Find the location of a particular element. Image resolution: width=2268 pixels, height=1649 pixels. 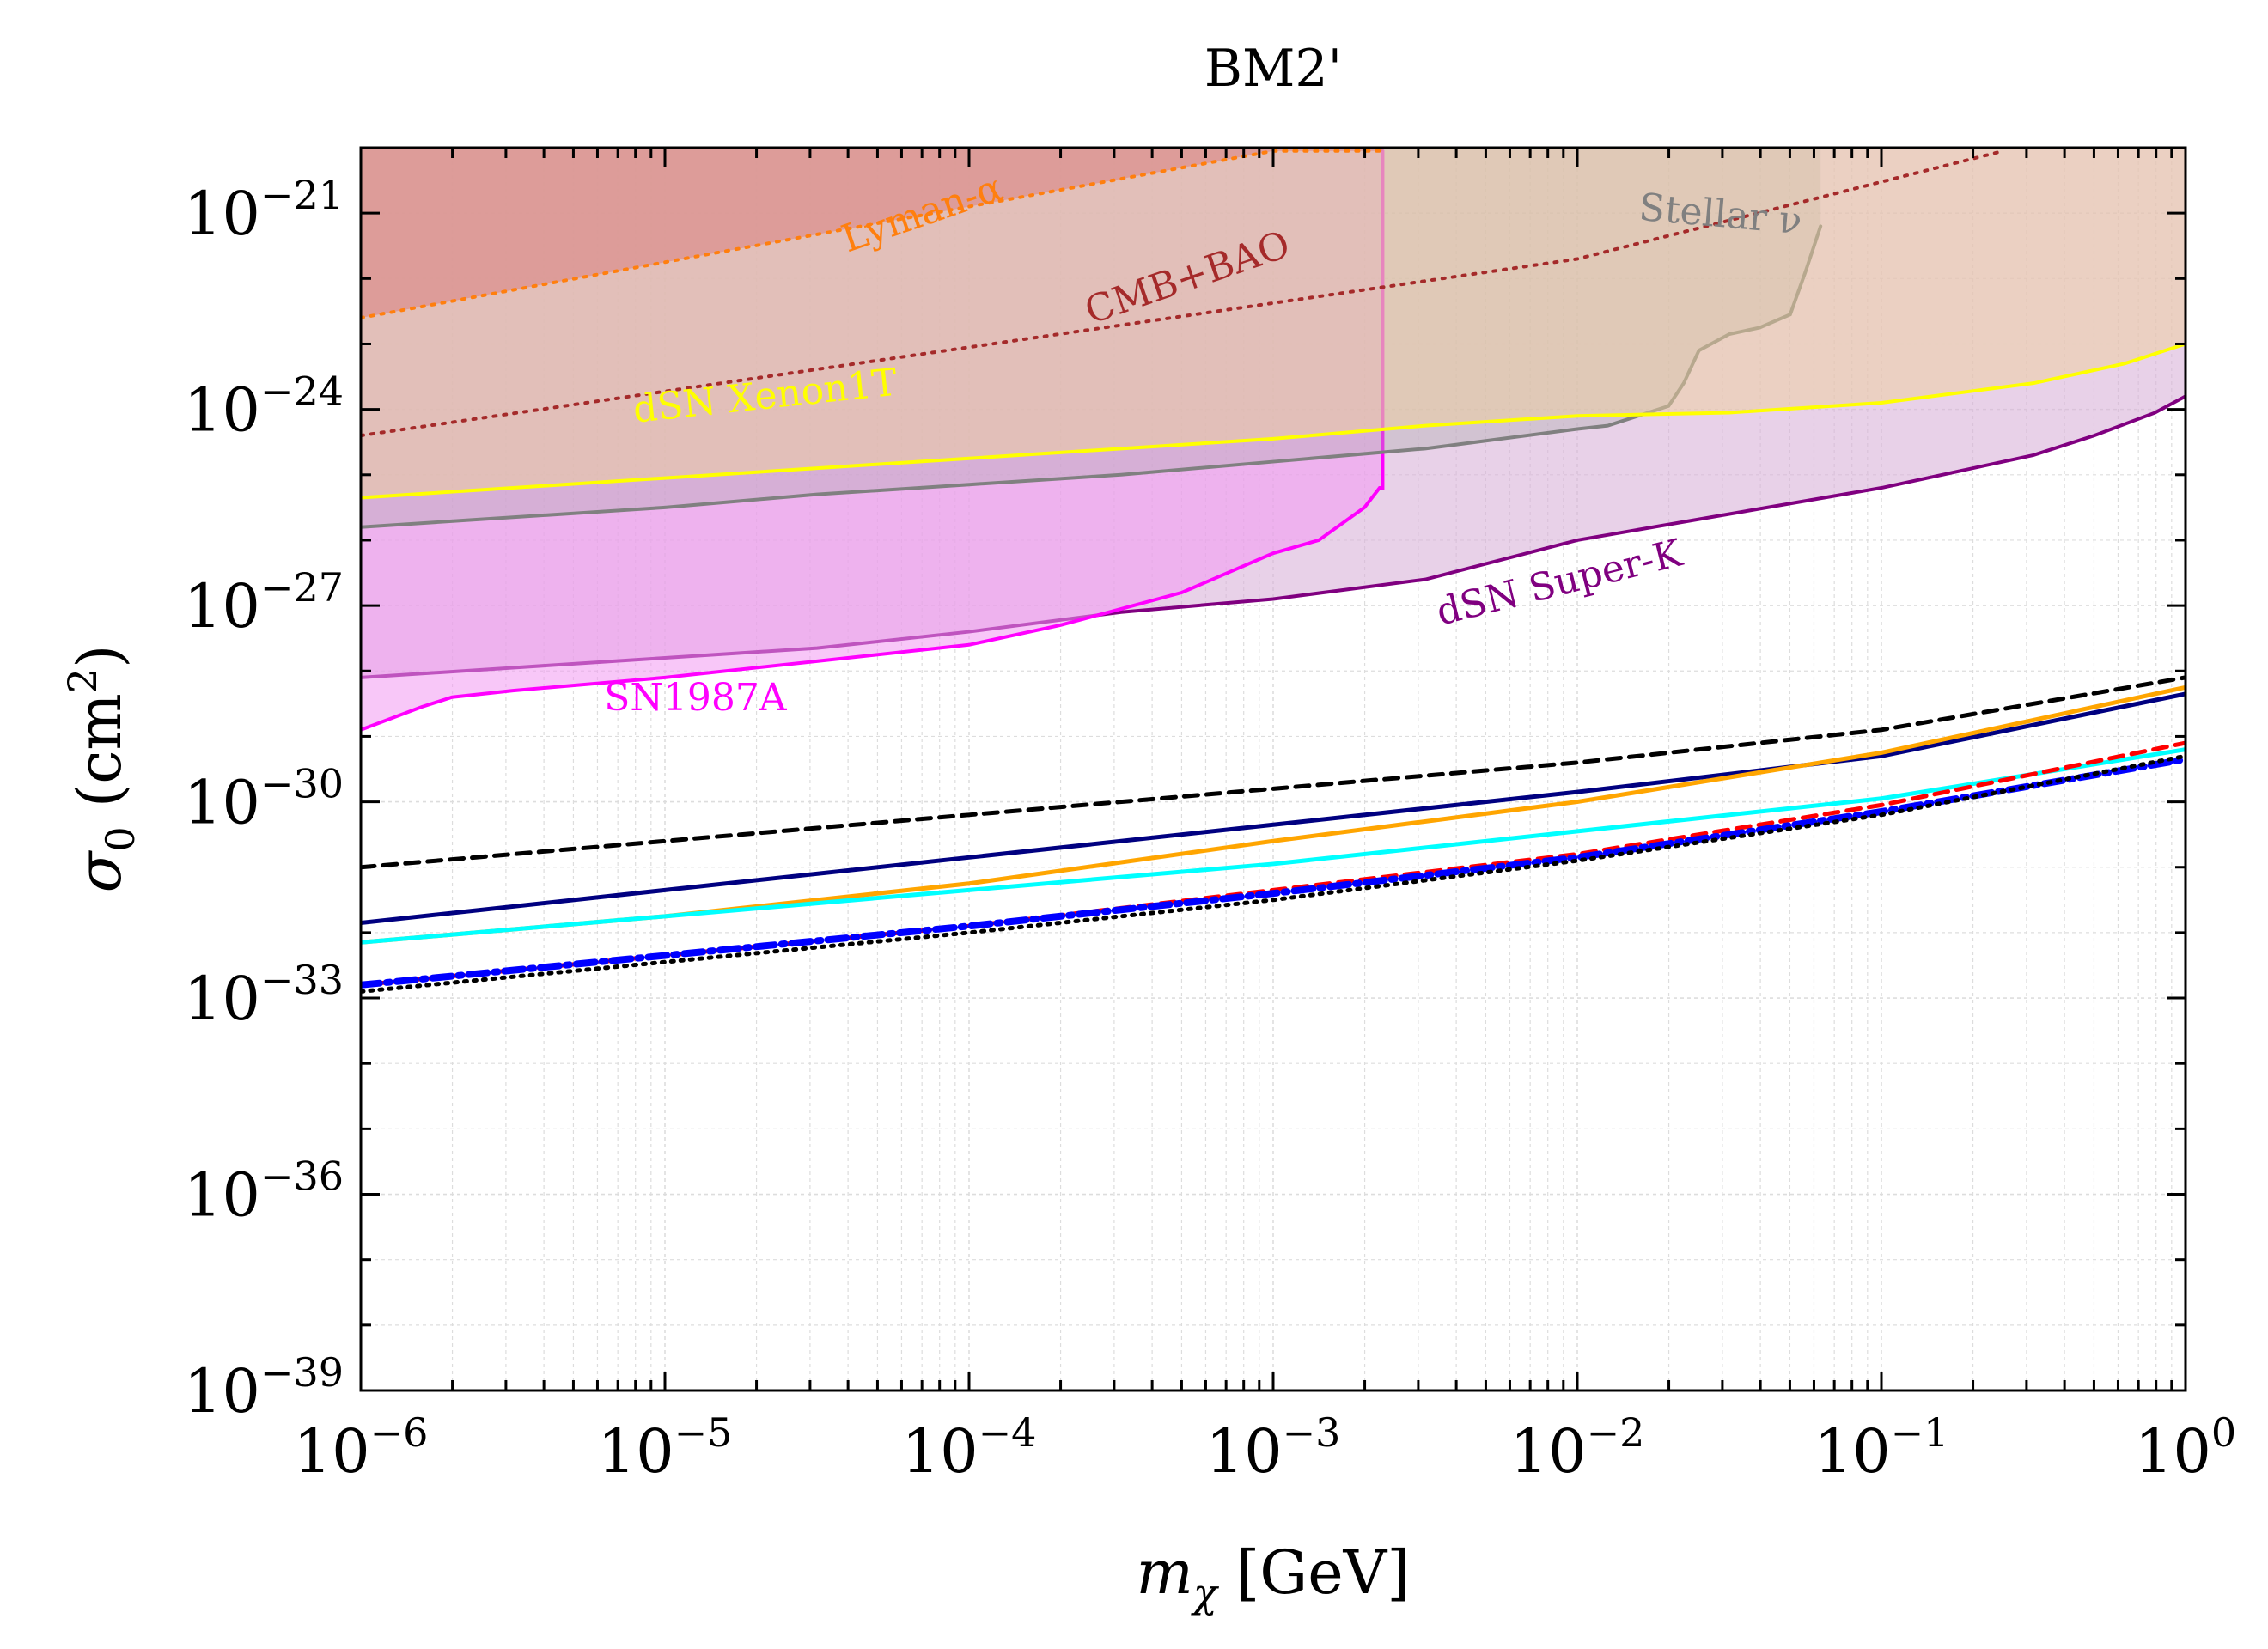

region-line-cmb-bao is located at coordinates (1183, 294).